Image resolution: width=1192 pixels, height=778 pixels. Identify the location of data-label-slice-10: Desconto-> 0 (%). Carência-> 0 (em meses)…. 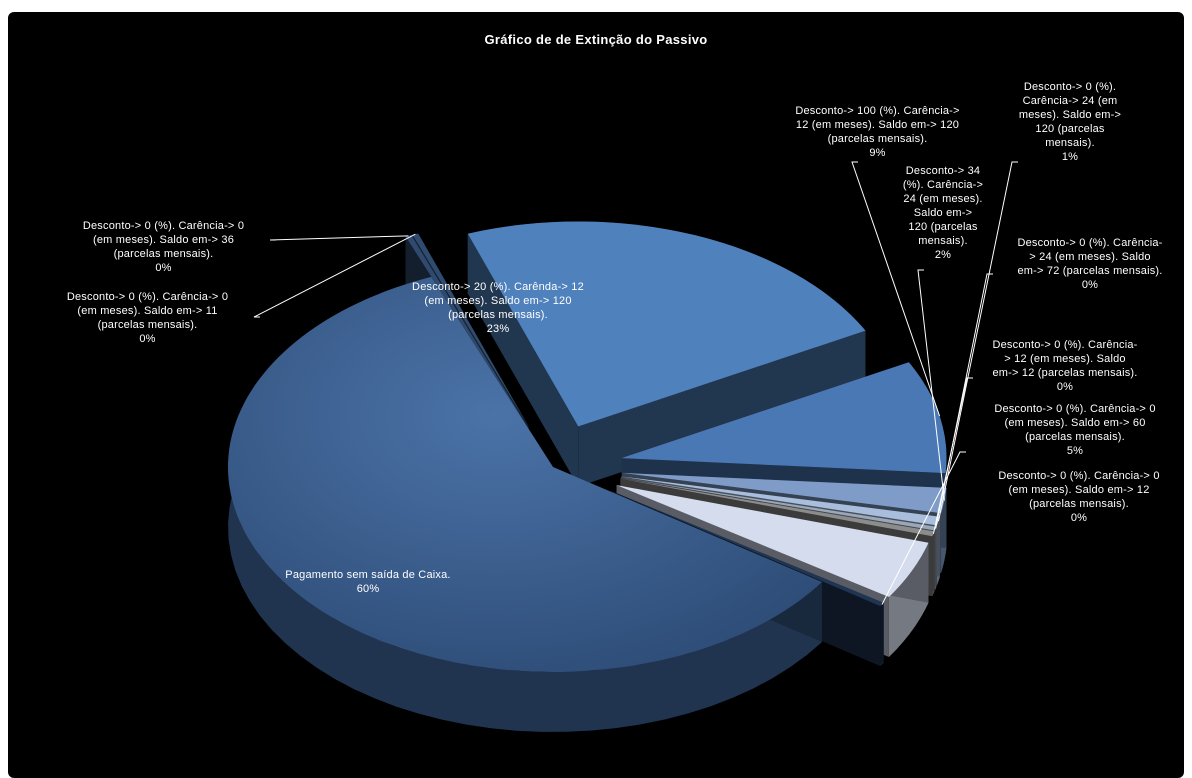
(1079, 497).